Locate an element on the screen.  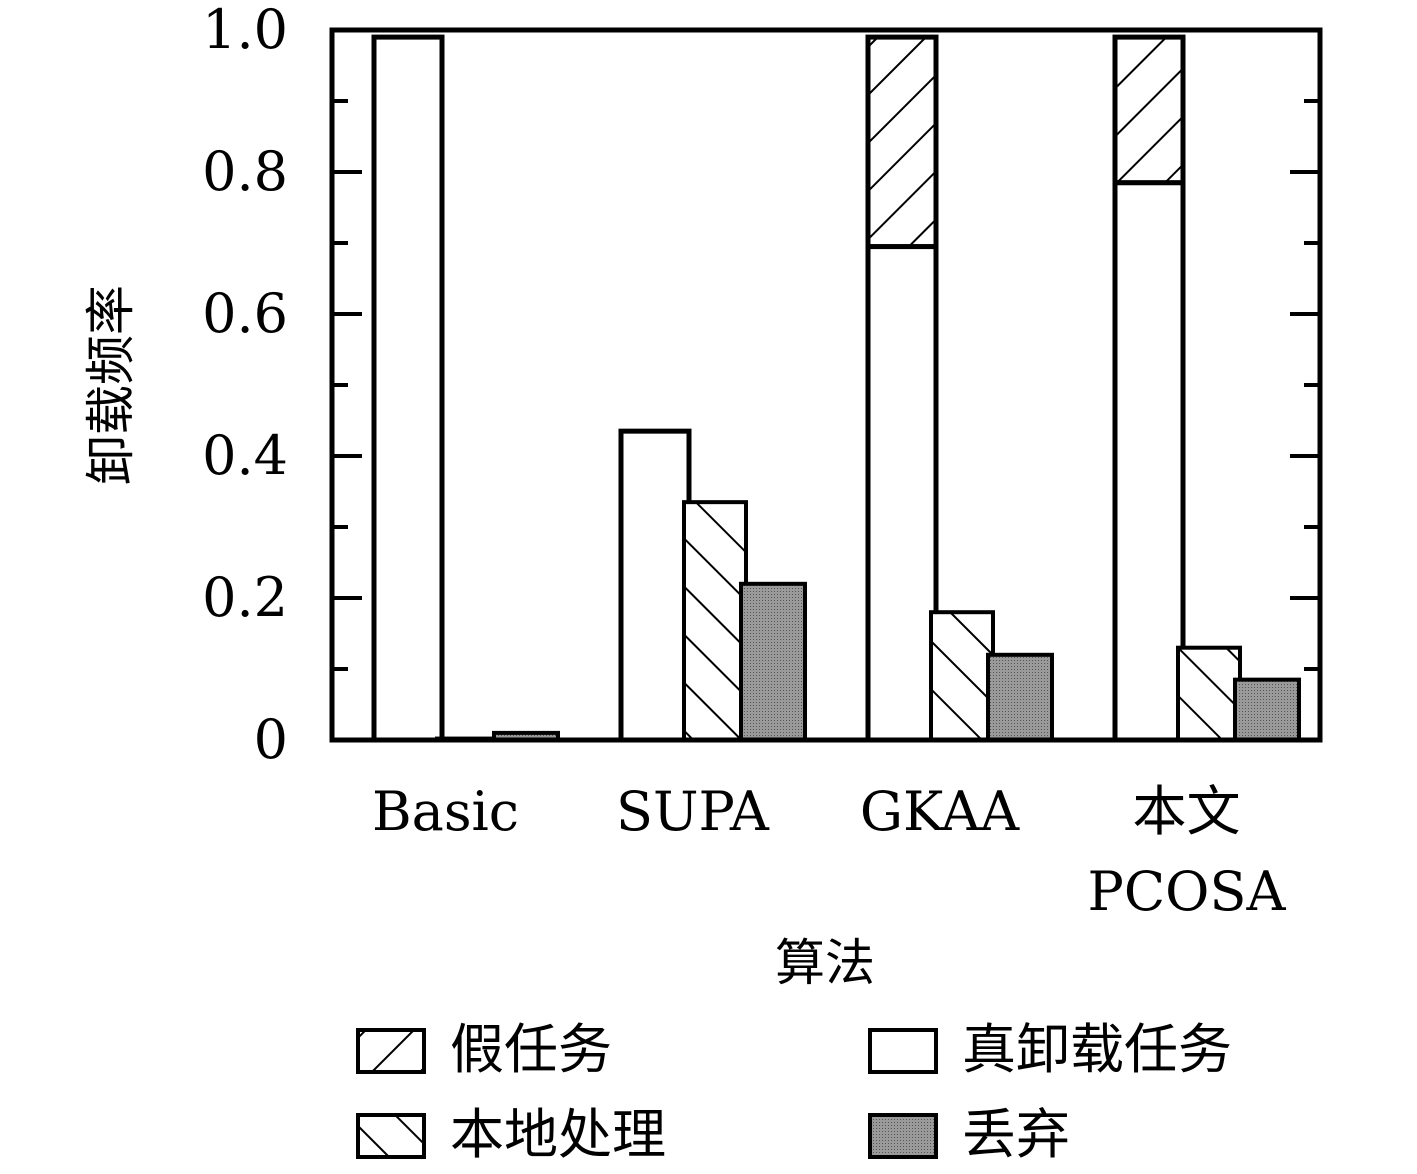
legend-label: 本地处理 is located at coordinates (558, 1134).